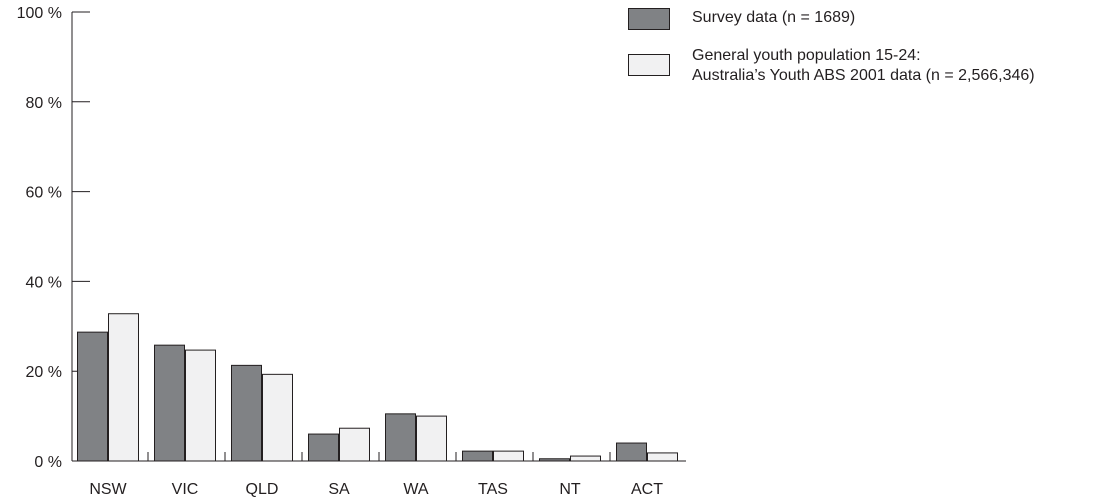 The image size is (1108, 499). I want to click on bar-population-act, so click(662, 457).